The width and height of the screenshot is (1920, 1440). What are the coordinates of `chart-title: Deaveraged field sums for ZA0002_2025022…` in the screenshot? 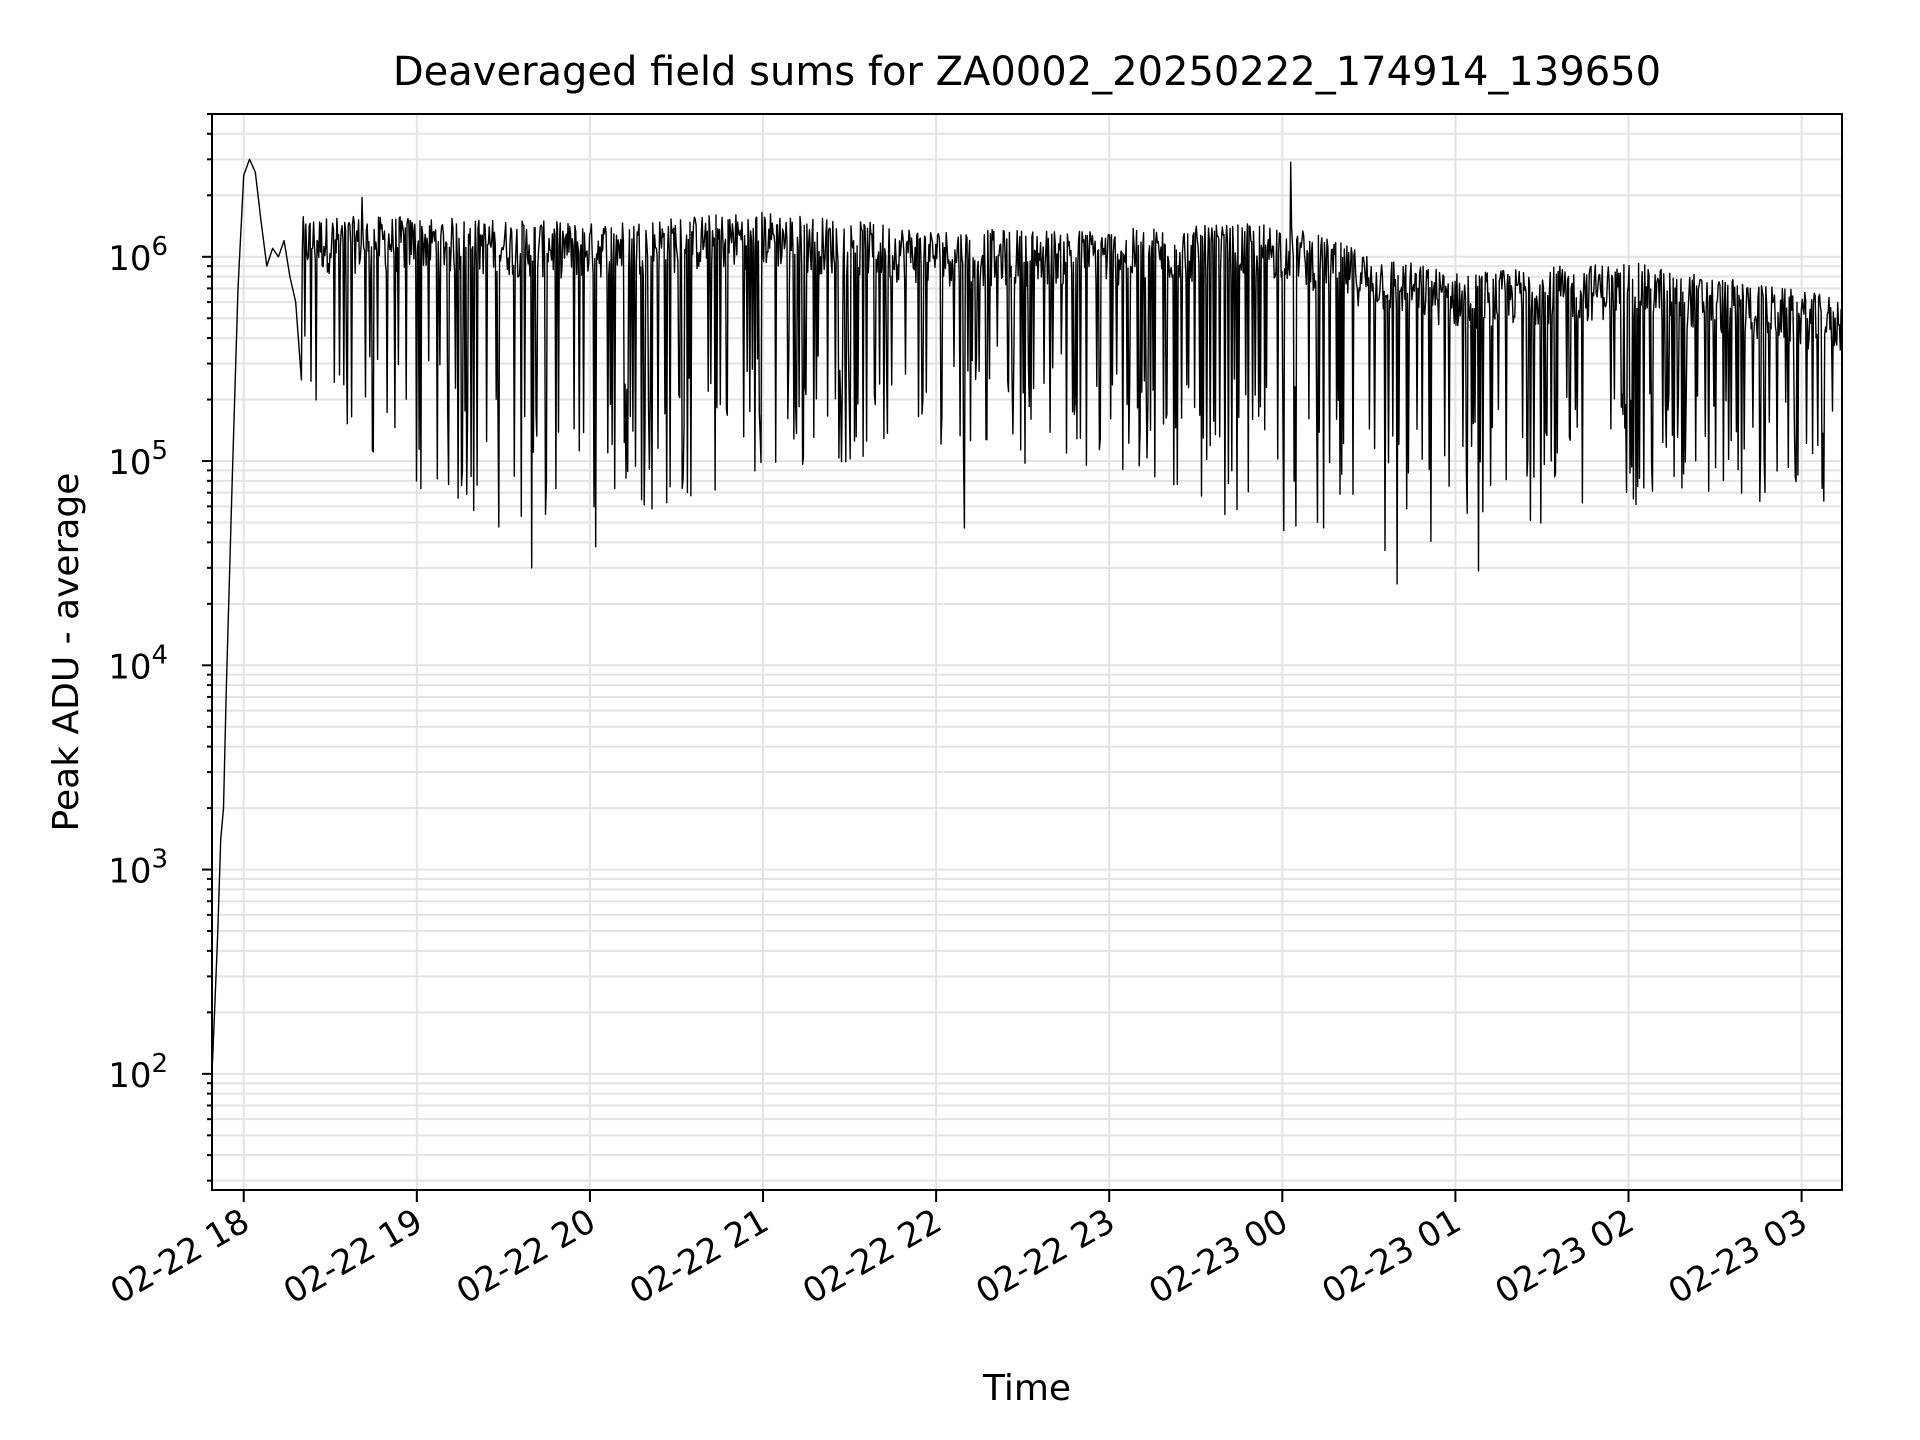 It's located at (1027, 72).